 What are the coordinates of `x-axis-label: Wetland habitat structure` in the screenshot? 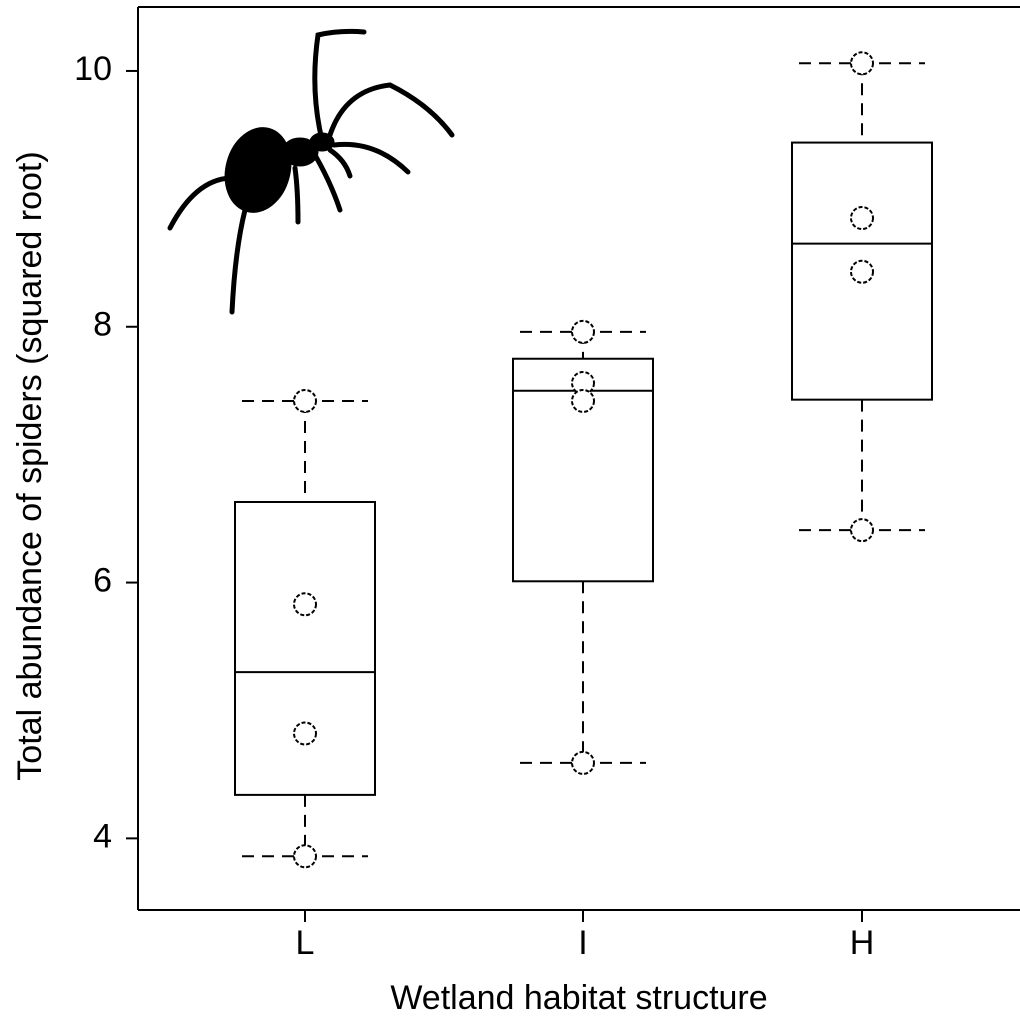 It's located at (578, 998).